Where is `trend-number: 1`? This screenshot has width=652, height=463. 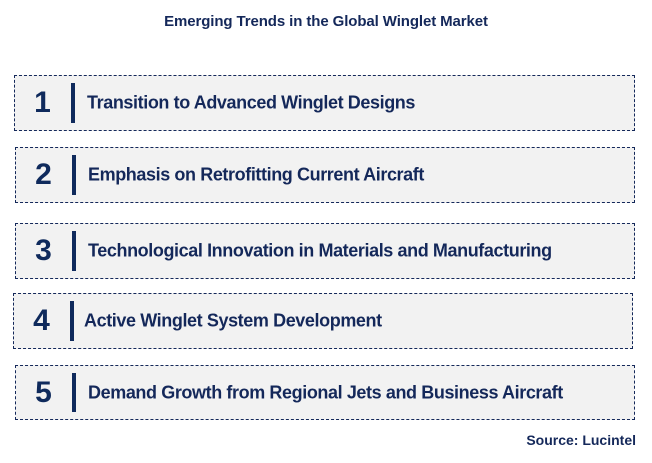
trend-number: 1 is located at coordinates (42, 102).